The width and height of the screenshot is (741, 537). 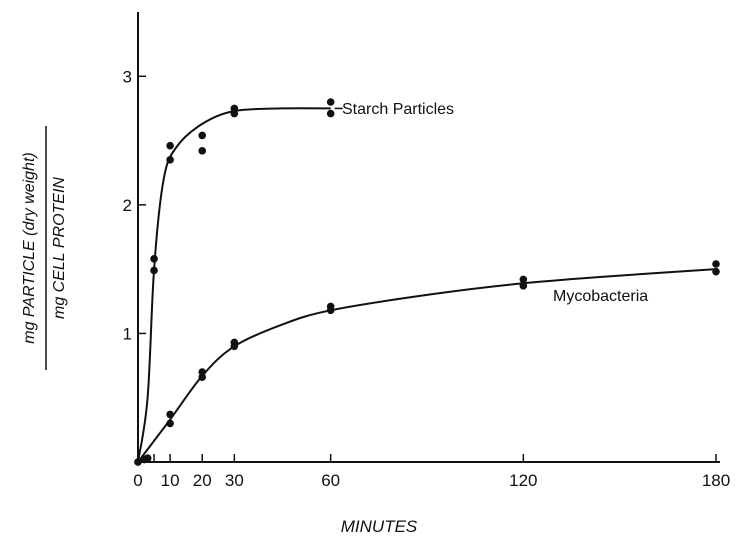 I want to click on y-axis-title-numerator: mg PARTICLE (dry weight), so click(x=29, y=247).